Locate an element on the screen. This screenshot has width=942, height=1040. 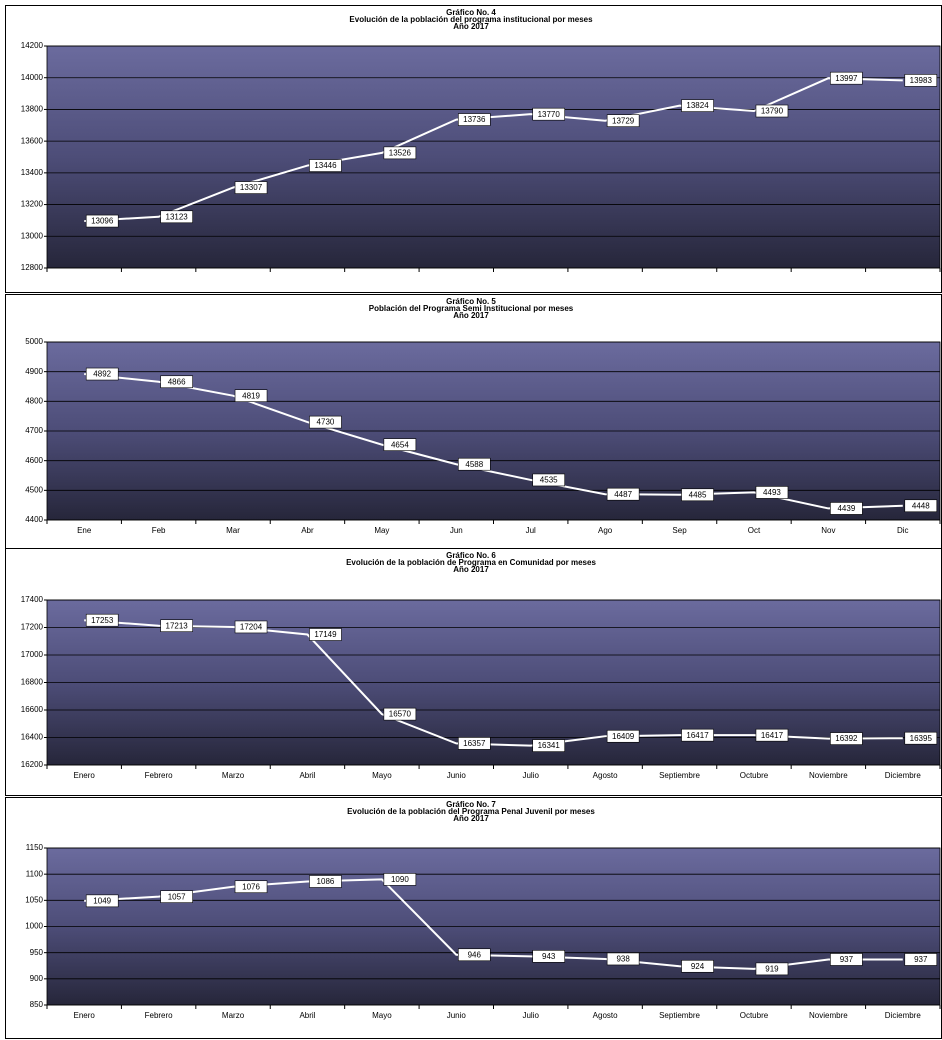
data-label-group: 13983 is located at coordinates (921, 80).